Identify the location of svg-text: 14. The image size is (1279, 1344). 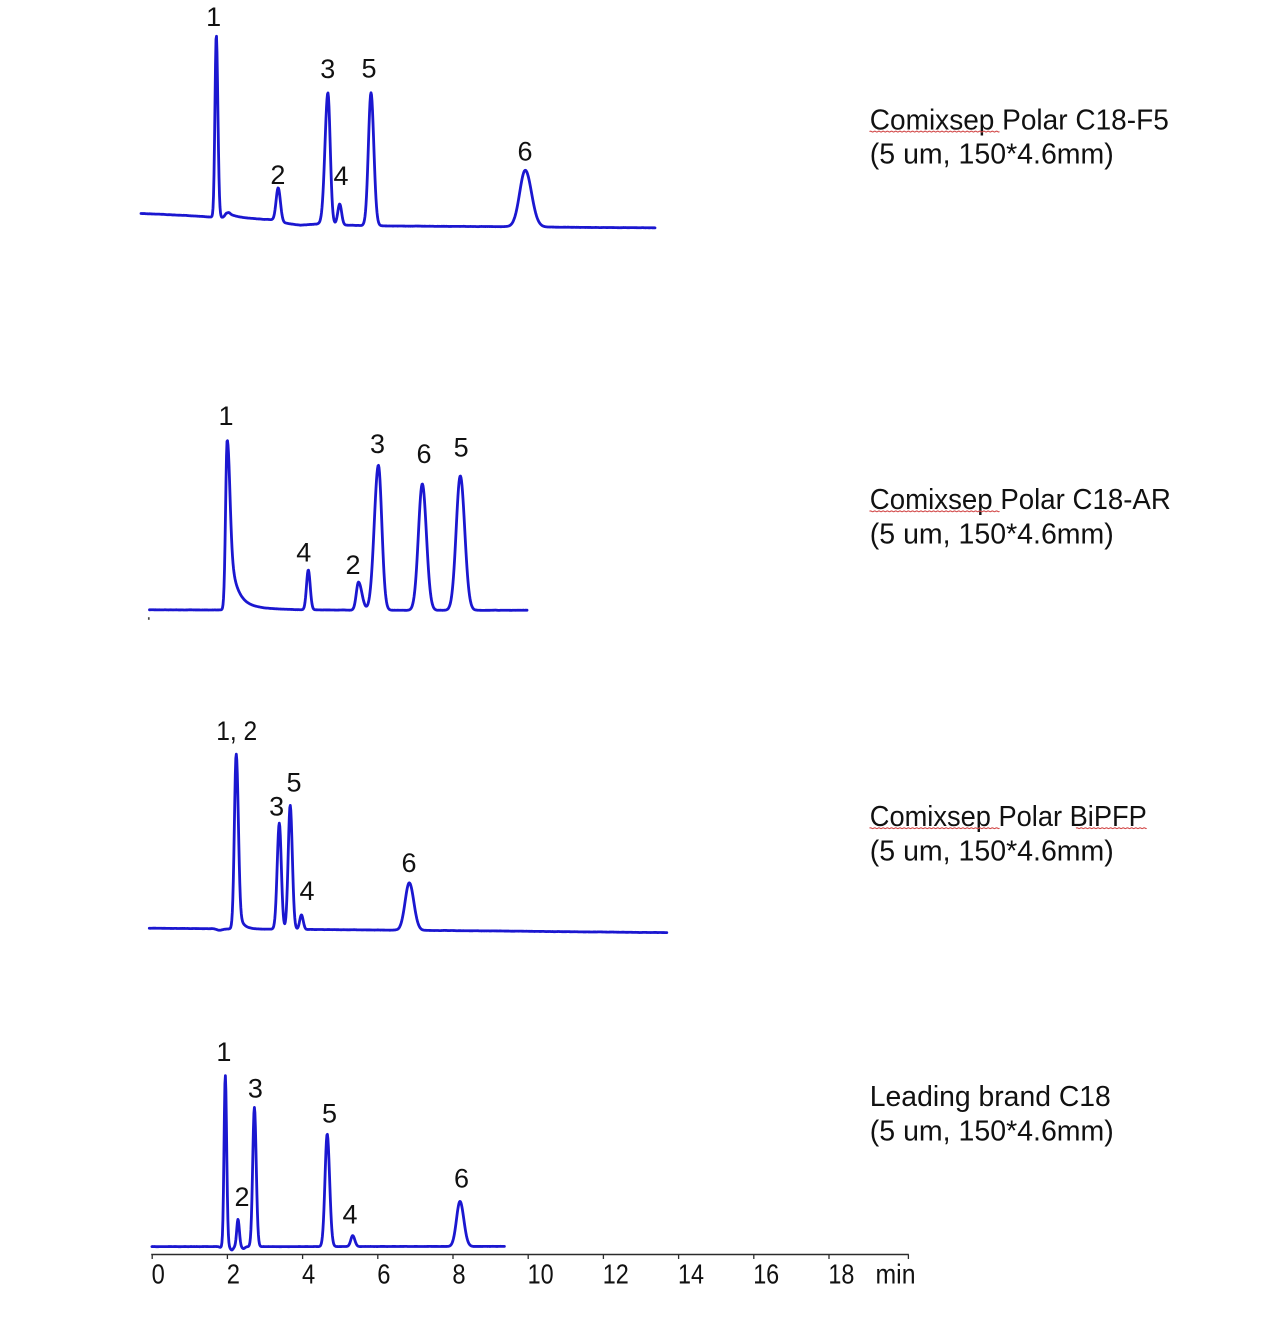
(691, 1274).